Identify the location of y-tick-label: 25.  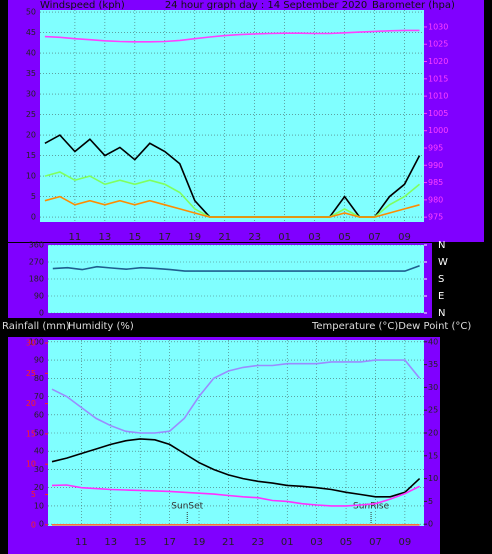
(31, 114).